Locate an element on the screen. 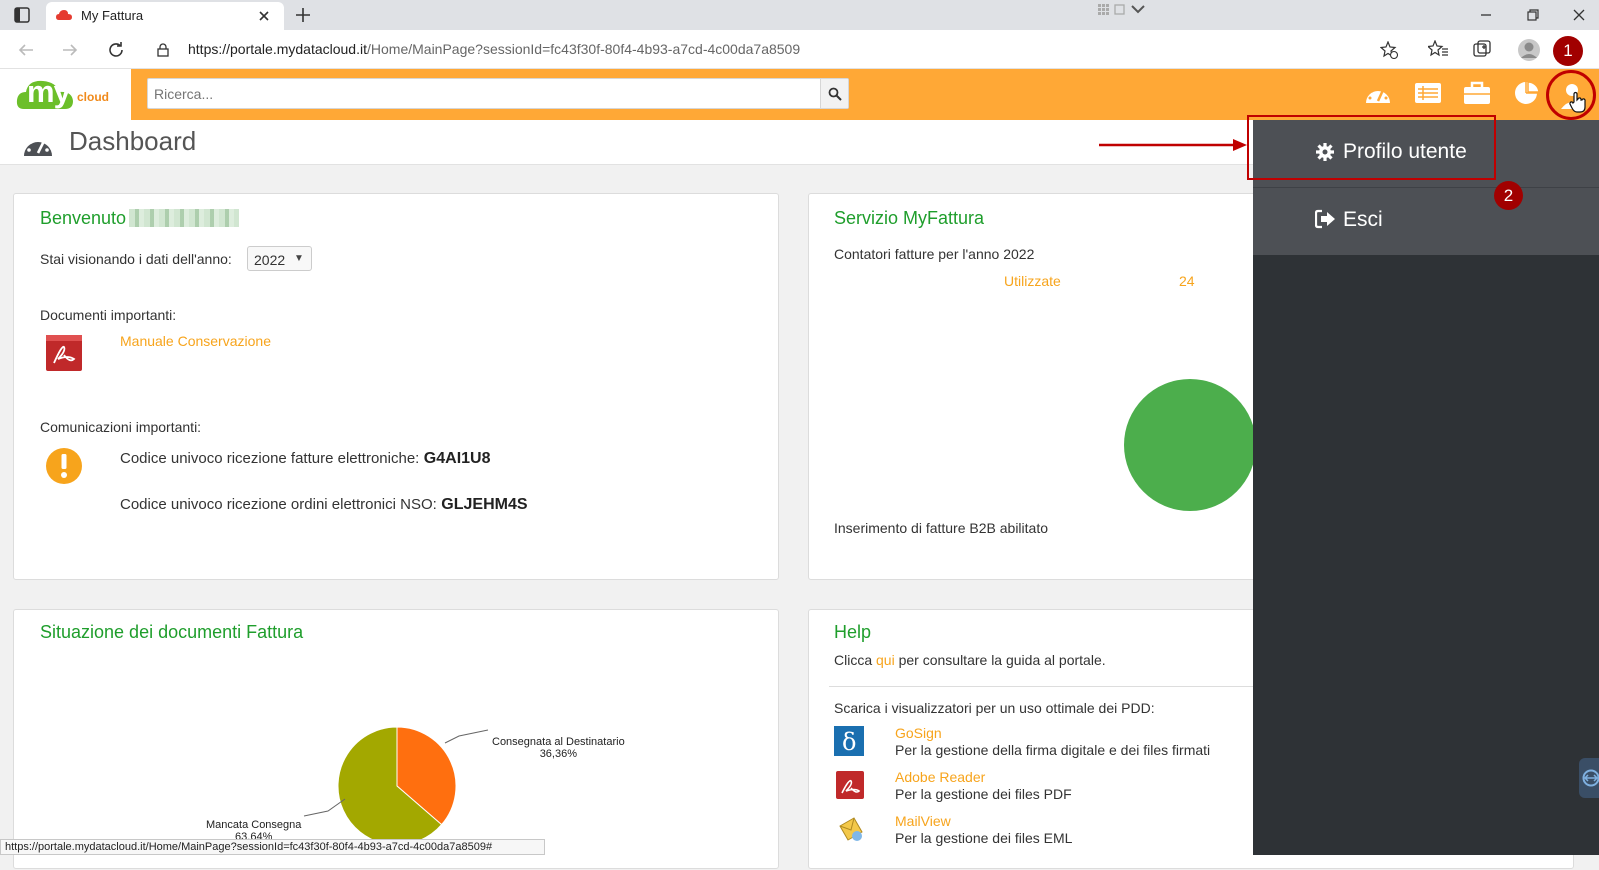  lock-icon is located at coordinates (163, 50).